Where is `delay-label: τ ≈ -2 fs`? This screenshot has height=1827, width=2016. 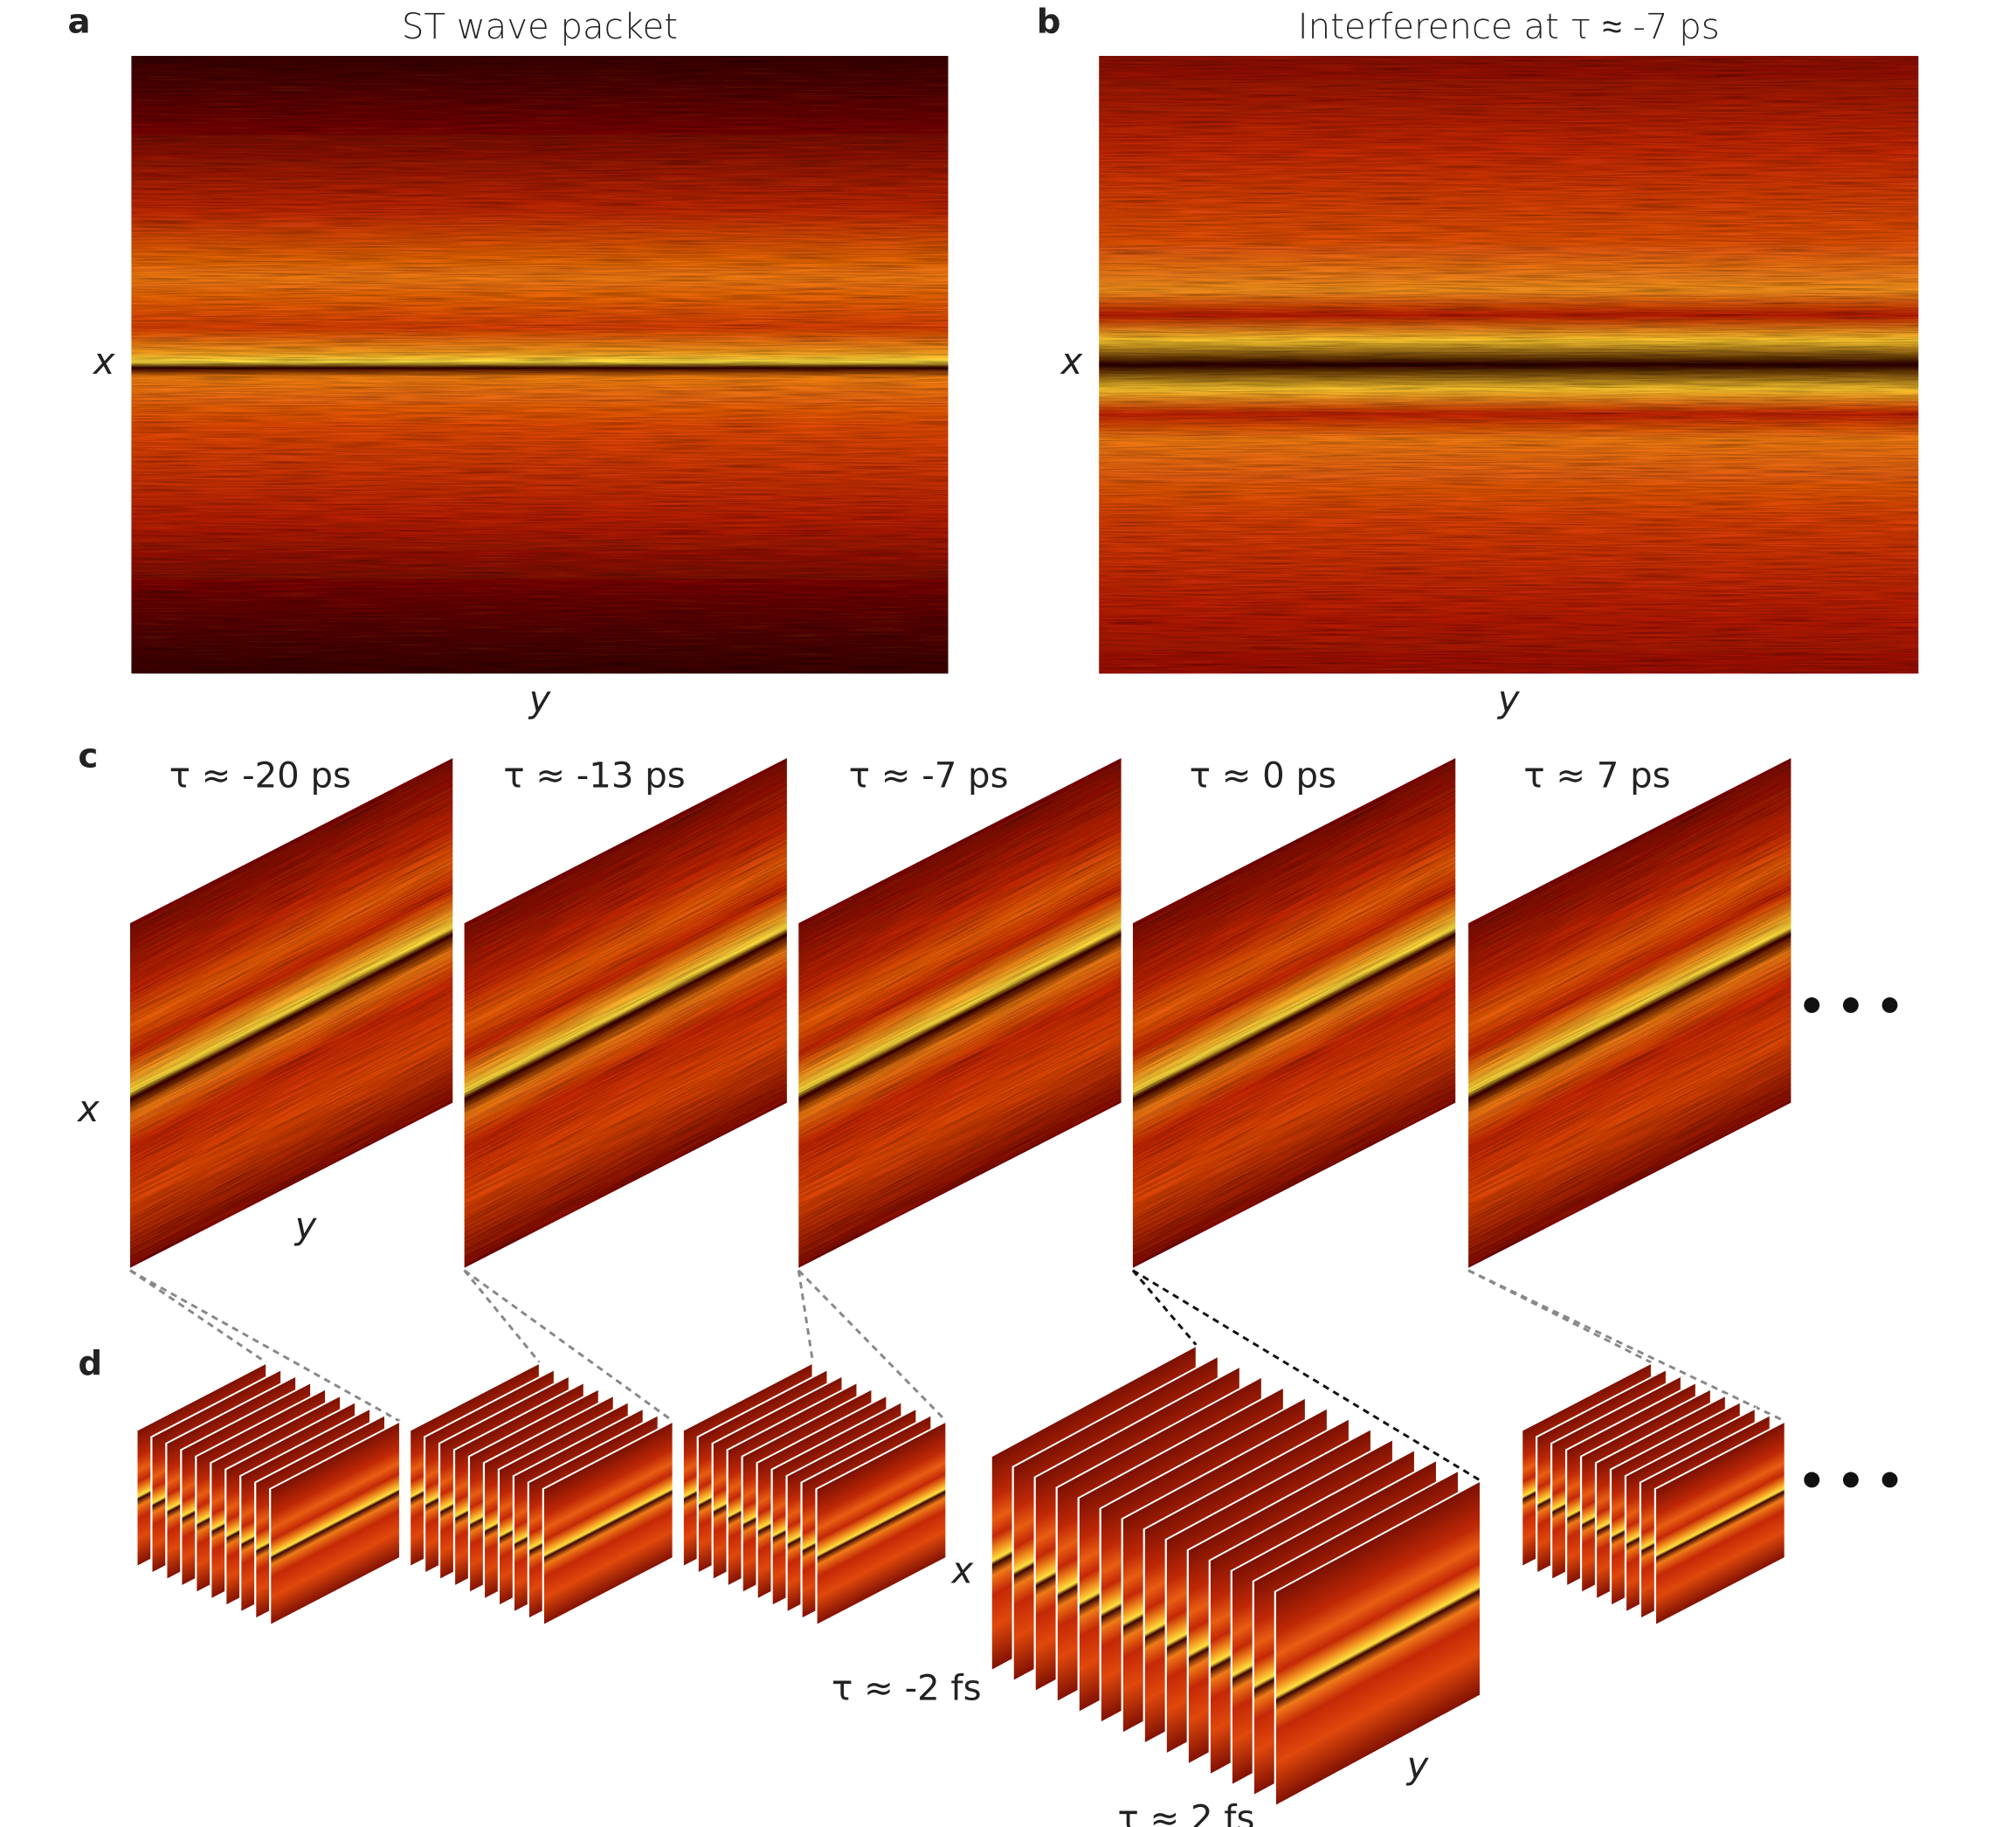 delay-label: τ ≈ -2 fs is located at coordinates (906, 1689).